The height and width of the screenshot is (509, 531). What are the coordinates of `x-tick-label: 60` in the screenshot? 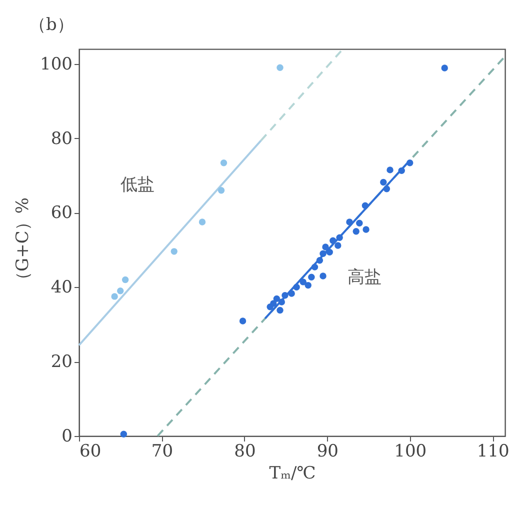 It's located at (91, 452).